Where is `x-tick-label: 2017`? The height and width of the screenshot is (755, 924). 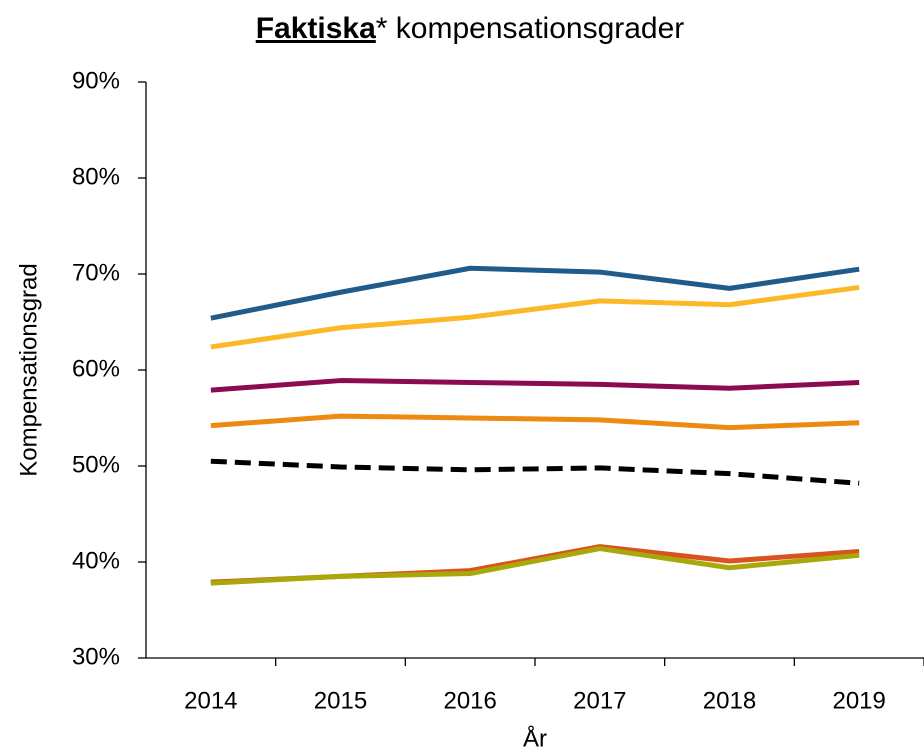
x-tick-label: 2017 is located at coordinates (599, 700).